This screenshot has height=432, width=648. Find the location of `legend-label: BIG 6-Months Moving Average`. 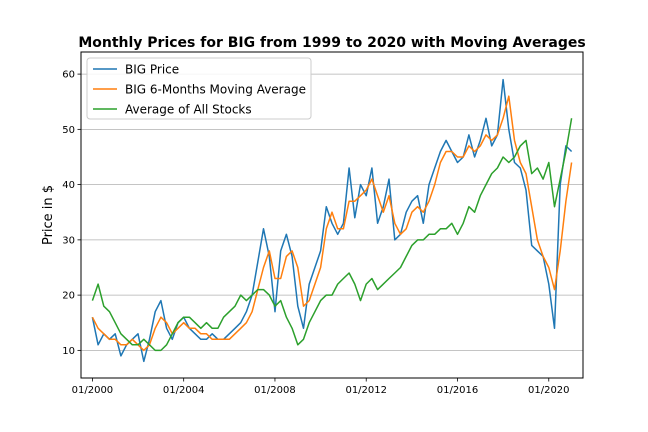

legend-label: BIG 6-Months Moving Average is located at coordinates (215, 90).